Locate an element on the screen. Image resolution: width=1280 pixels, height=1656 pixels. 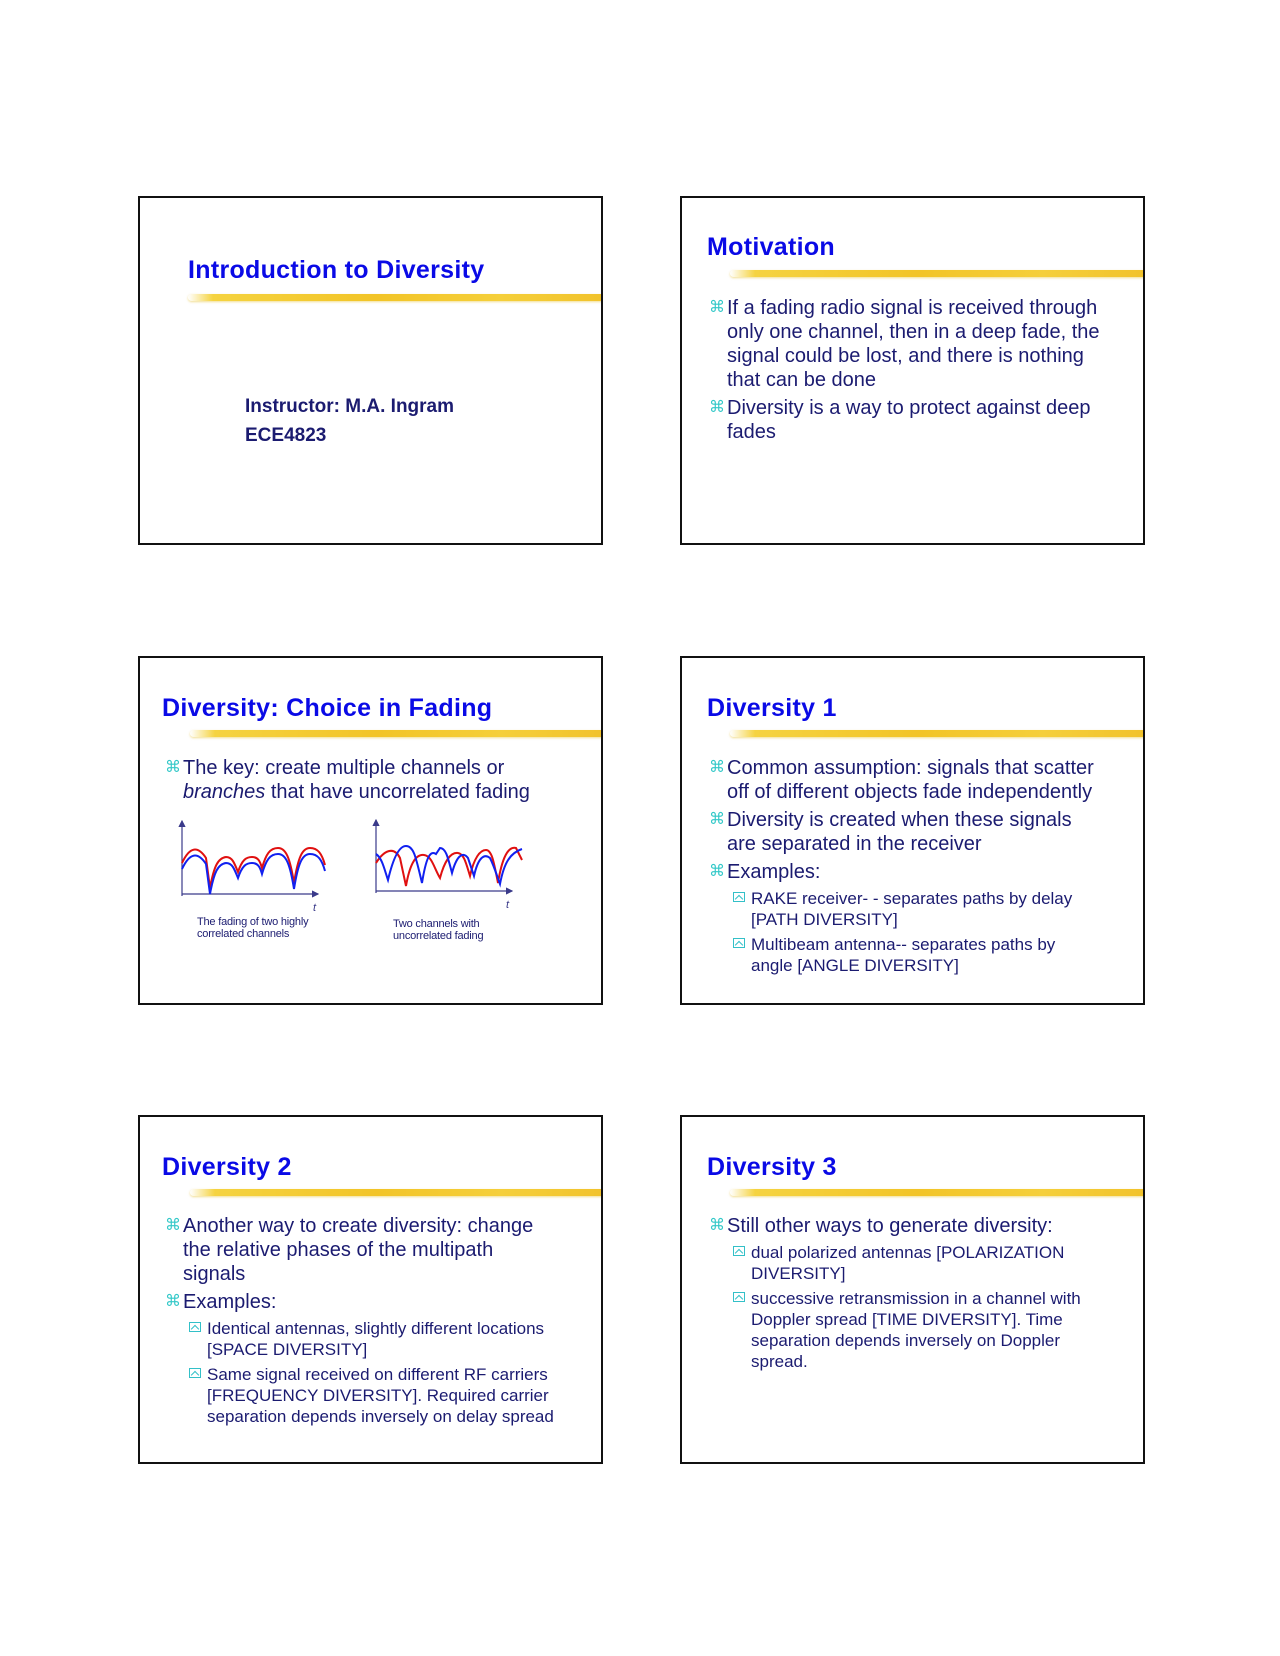
caption-line: uncorrelated fading is located at coordinates (438, 936).